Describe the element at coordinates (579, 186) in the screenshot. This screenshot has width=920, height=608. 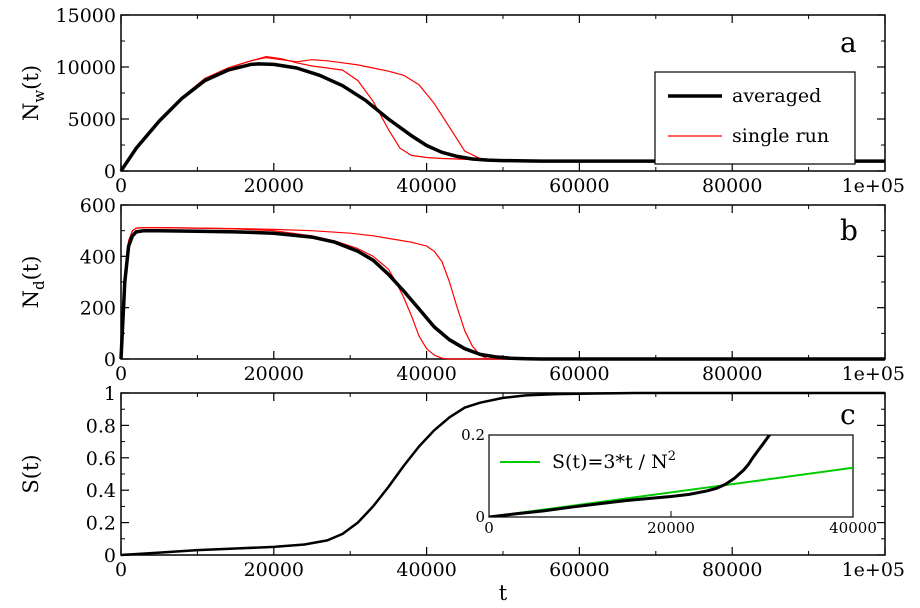
I see `panel-a-xtick-label: 60000` at that location.